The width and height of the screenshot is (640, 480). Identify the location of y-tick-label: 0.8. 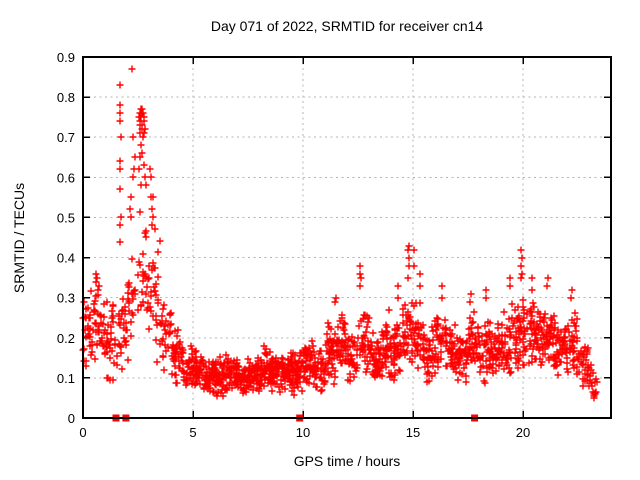
(66, 97).